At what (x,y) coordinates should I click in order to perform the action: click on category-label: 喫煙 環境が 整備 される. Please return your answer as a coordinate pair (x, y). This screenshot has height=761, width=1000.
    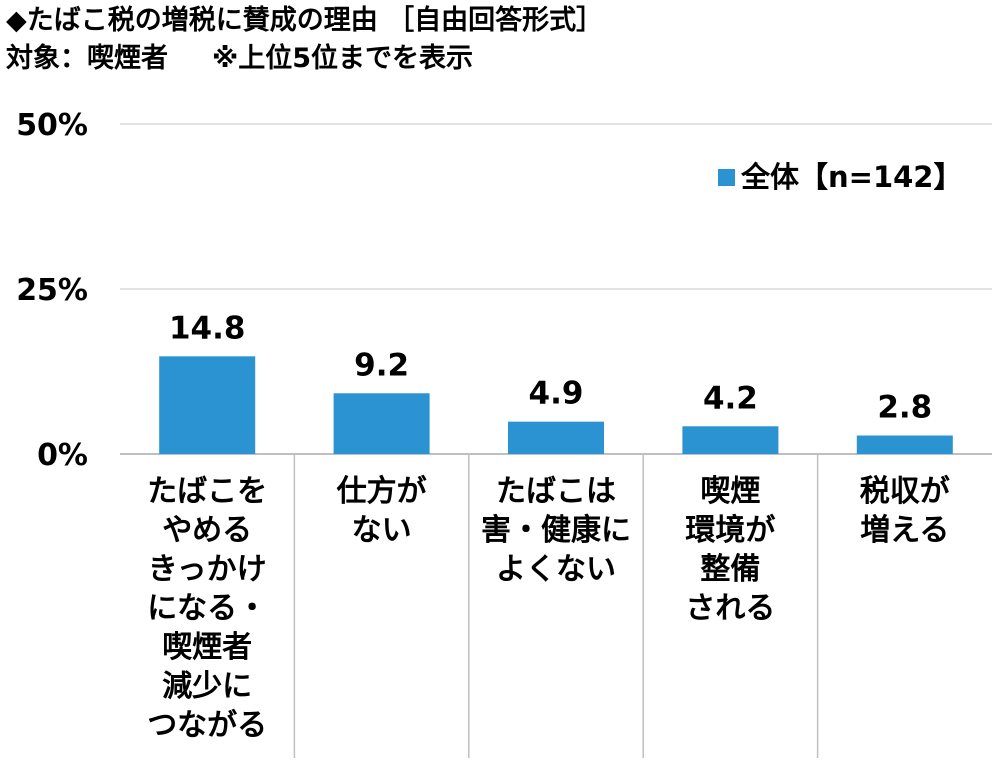
    Looking at the image, I should click on (730, 550).